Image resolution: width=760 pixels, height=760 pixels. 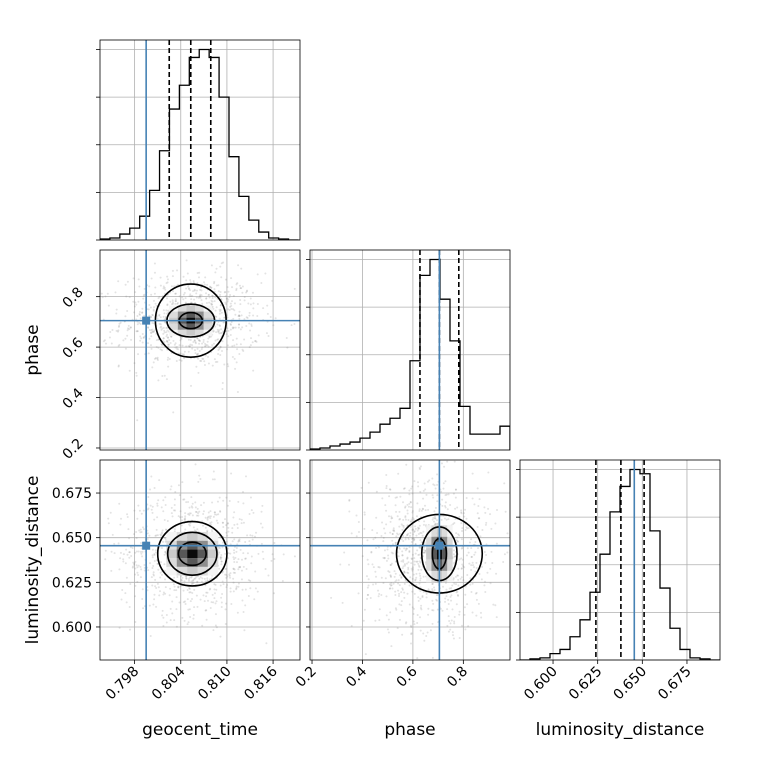 I want to click on x-axis-label-geocent-time: geocent_time, so click(x=200, y=730).